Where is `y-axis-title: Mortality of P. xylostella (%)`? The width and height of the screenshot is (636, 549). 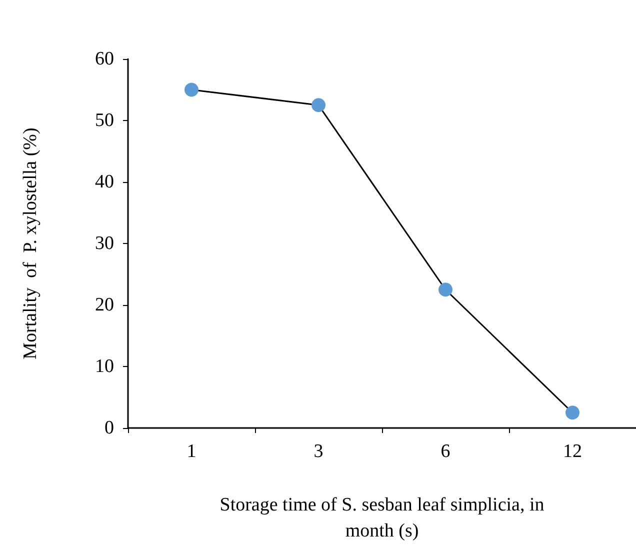 y-axis-title: Mortality of P. xylostella (%) is located at coordinates (30, 244).